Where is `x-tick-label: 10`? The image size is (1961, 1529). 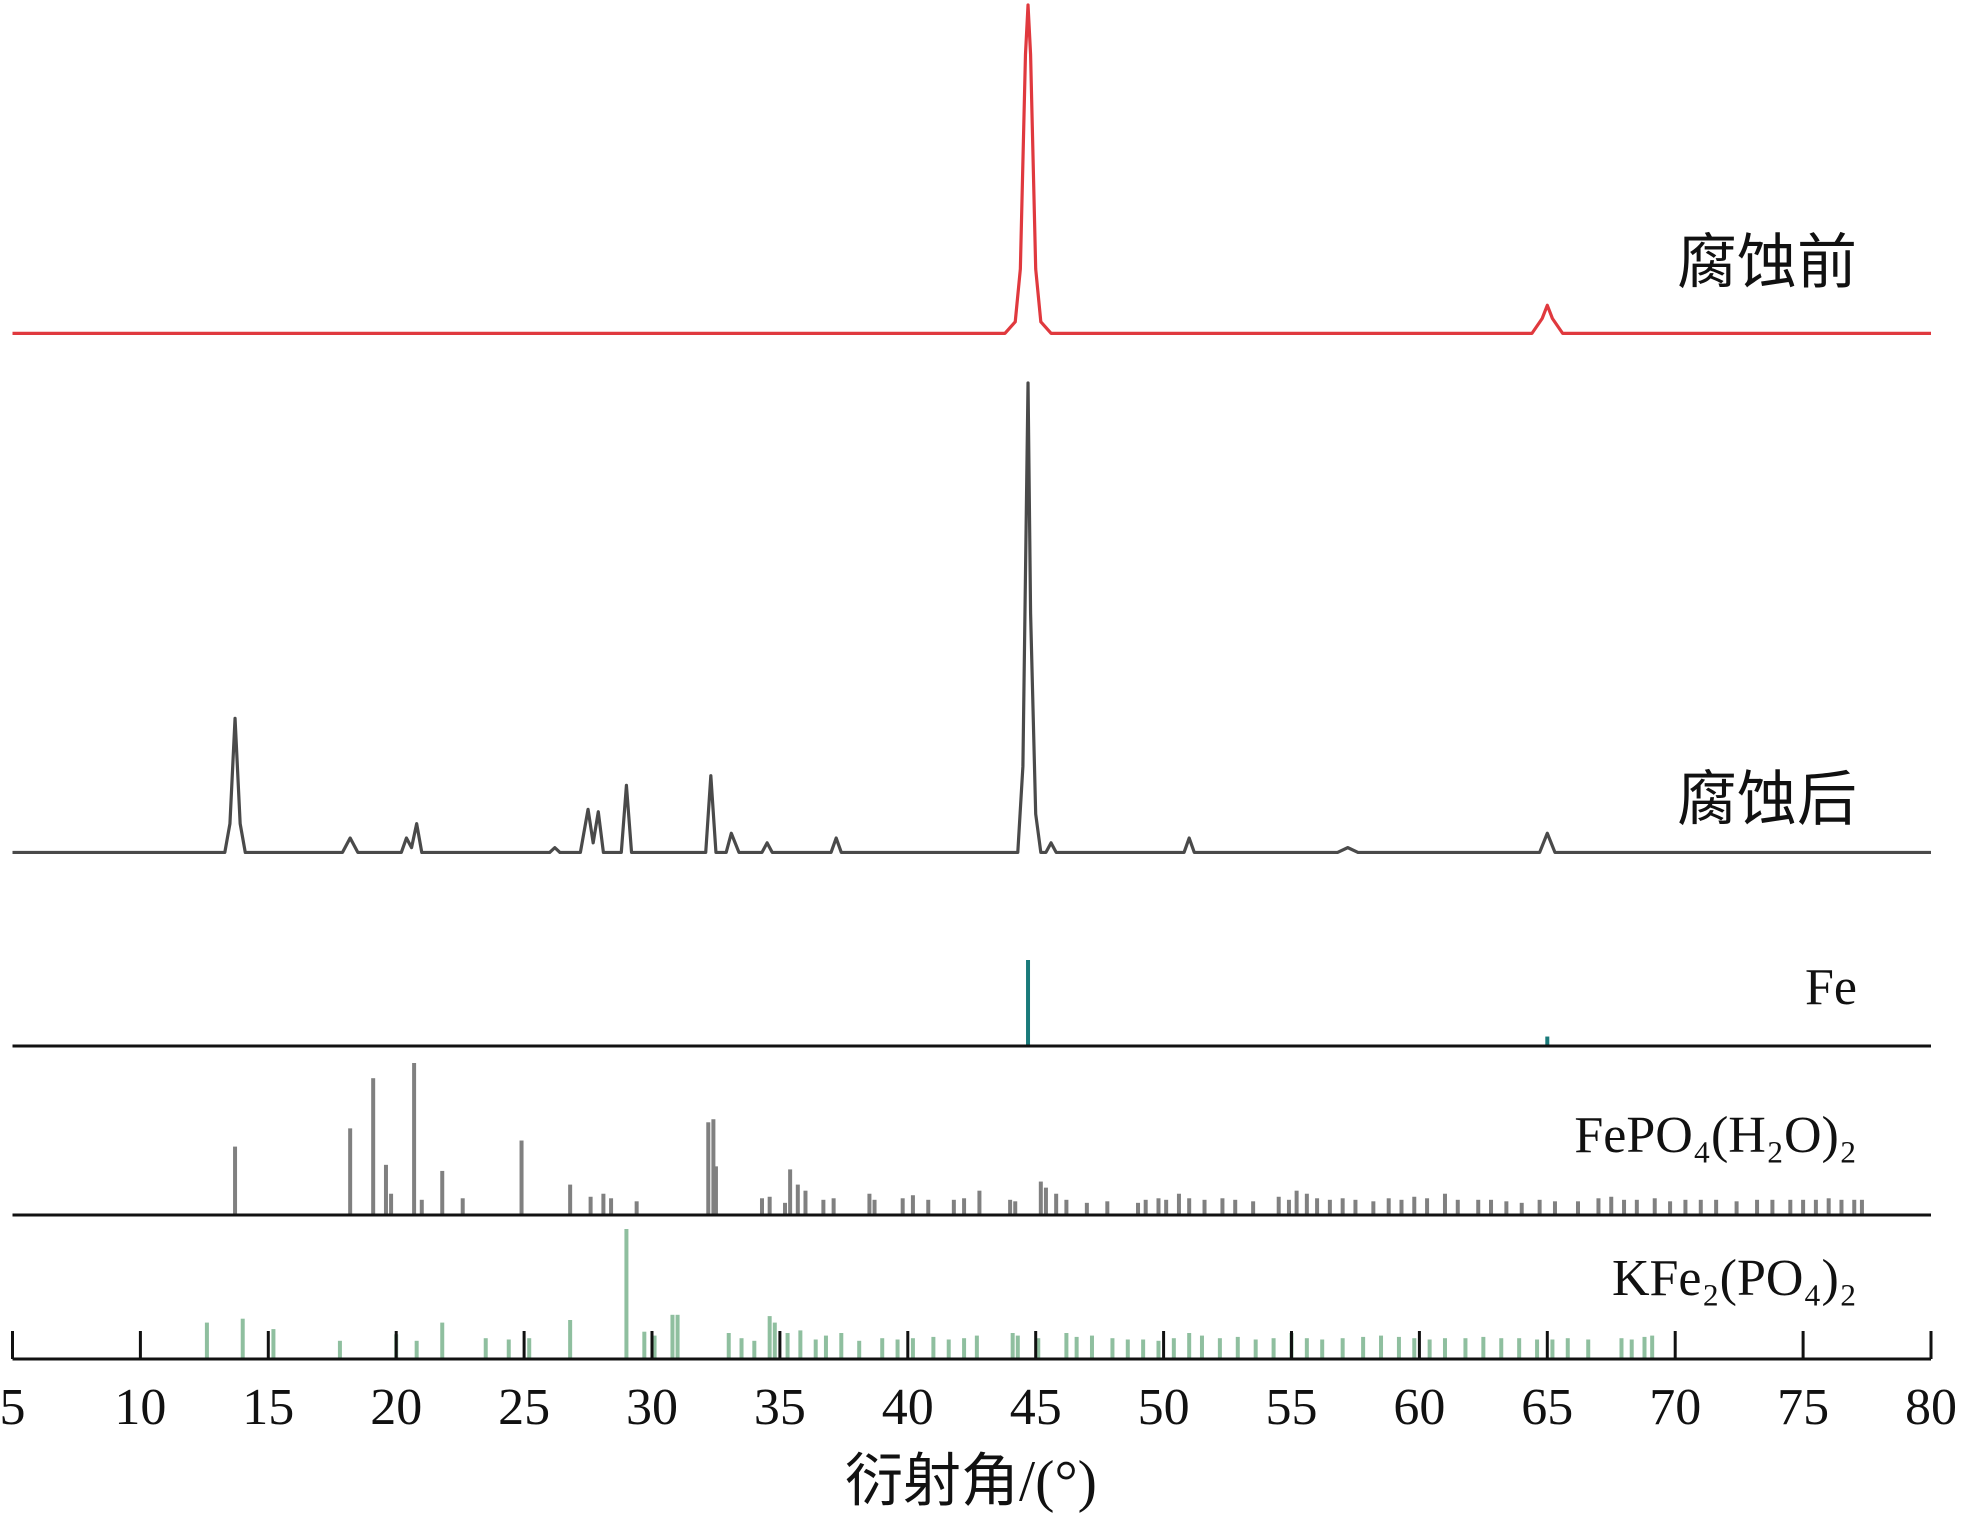
x-tick-label: 10 is located at coordinates (140, 1407).